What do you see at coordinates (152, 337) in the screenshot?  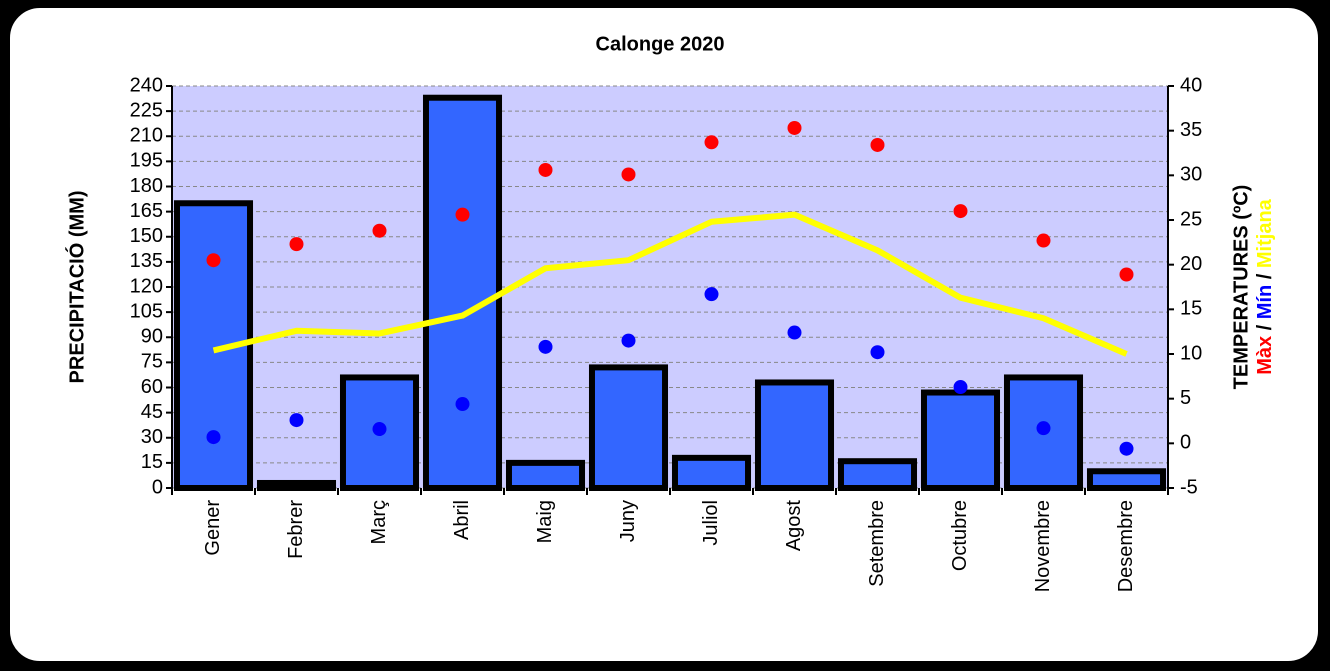 I see `y-tick-label: 90` at bounding box center [152, 337].